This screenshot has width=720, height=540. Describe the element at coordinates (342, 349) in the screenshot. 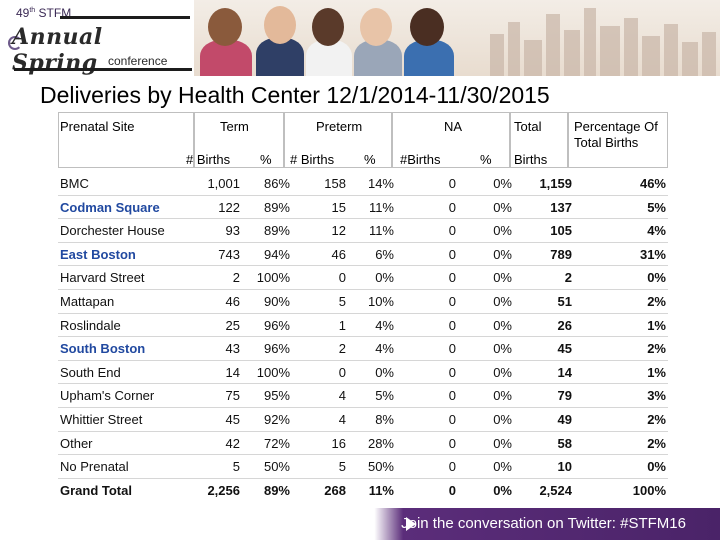

I see `cell-preterm: 2` at that location.